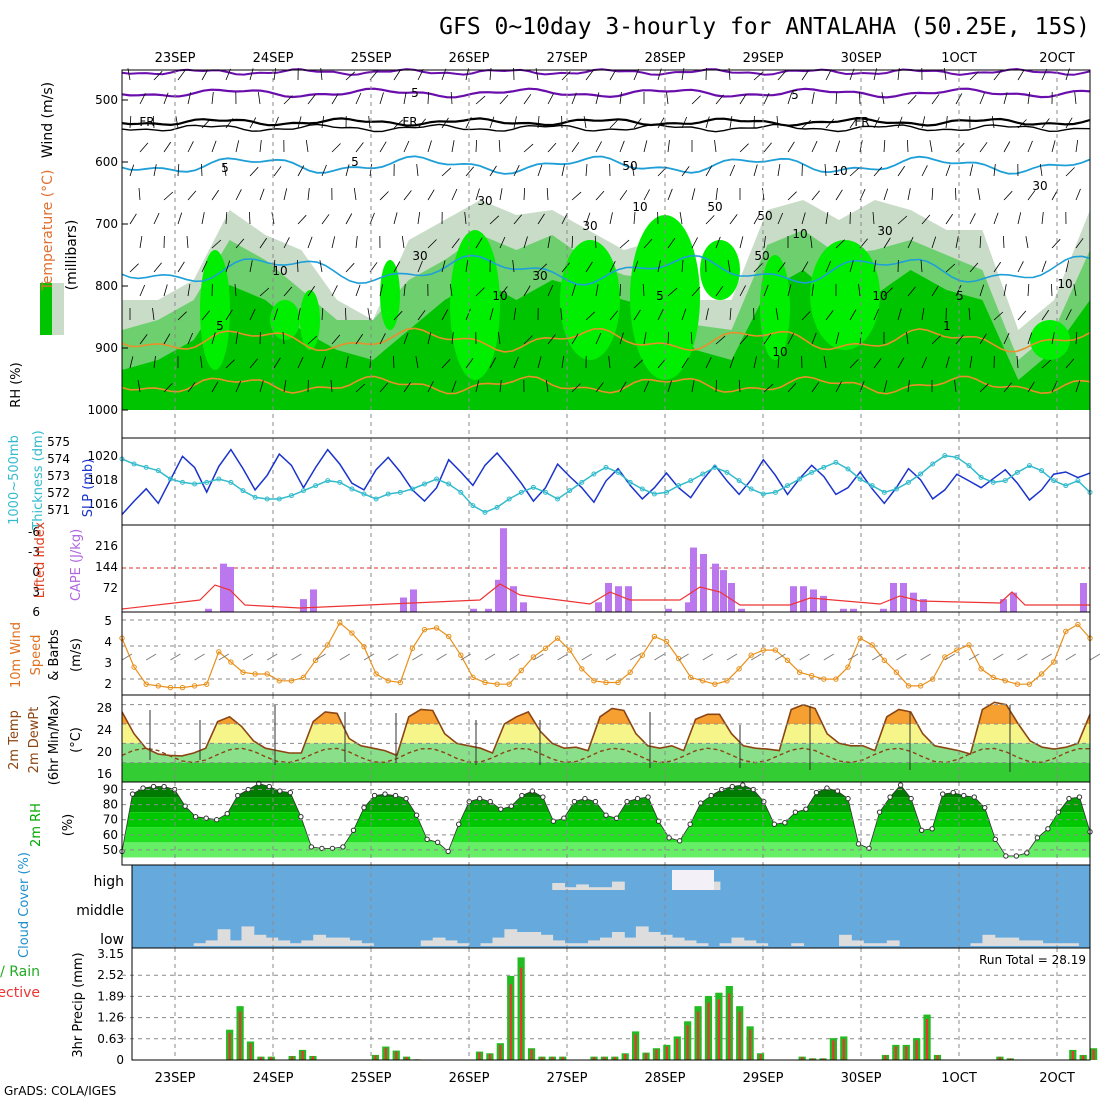  I want to click on cloud-row-label: high, so click(108, 882).